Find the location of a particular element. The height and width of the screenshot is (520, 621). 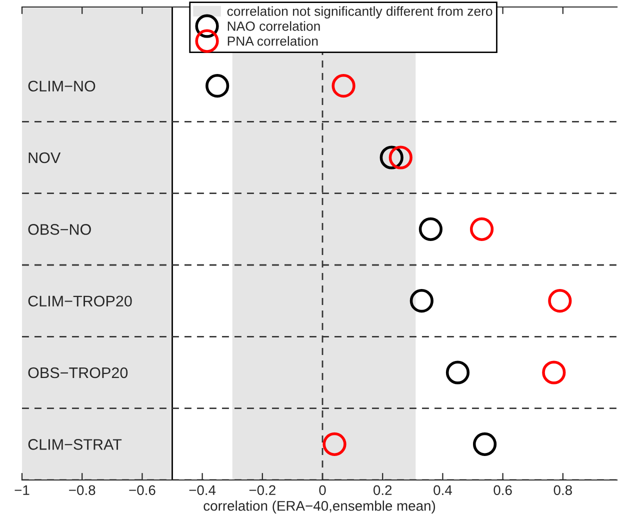

x-tick-label: 0.6 is located at coordinates (503, 490).